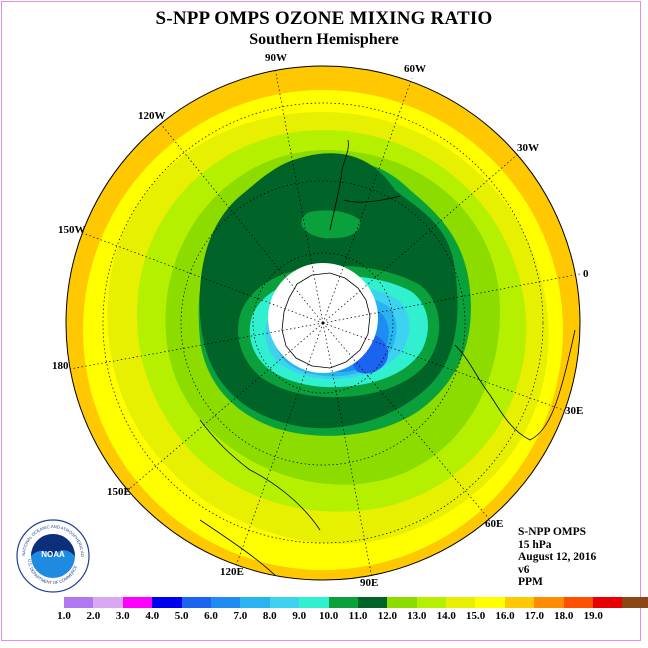  I want to click on meridian-150e, so click(225, 406).